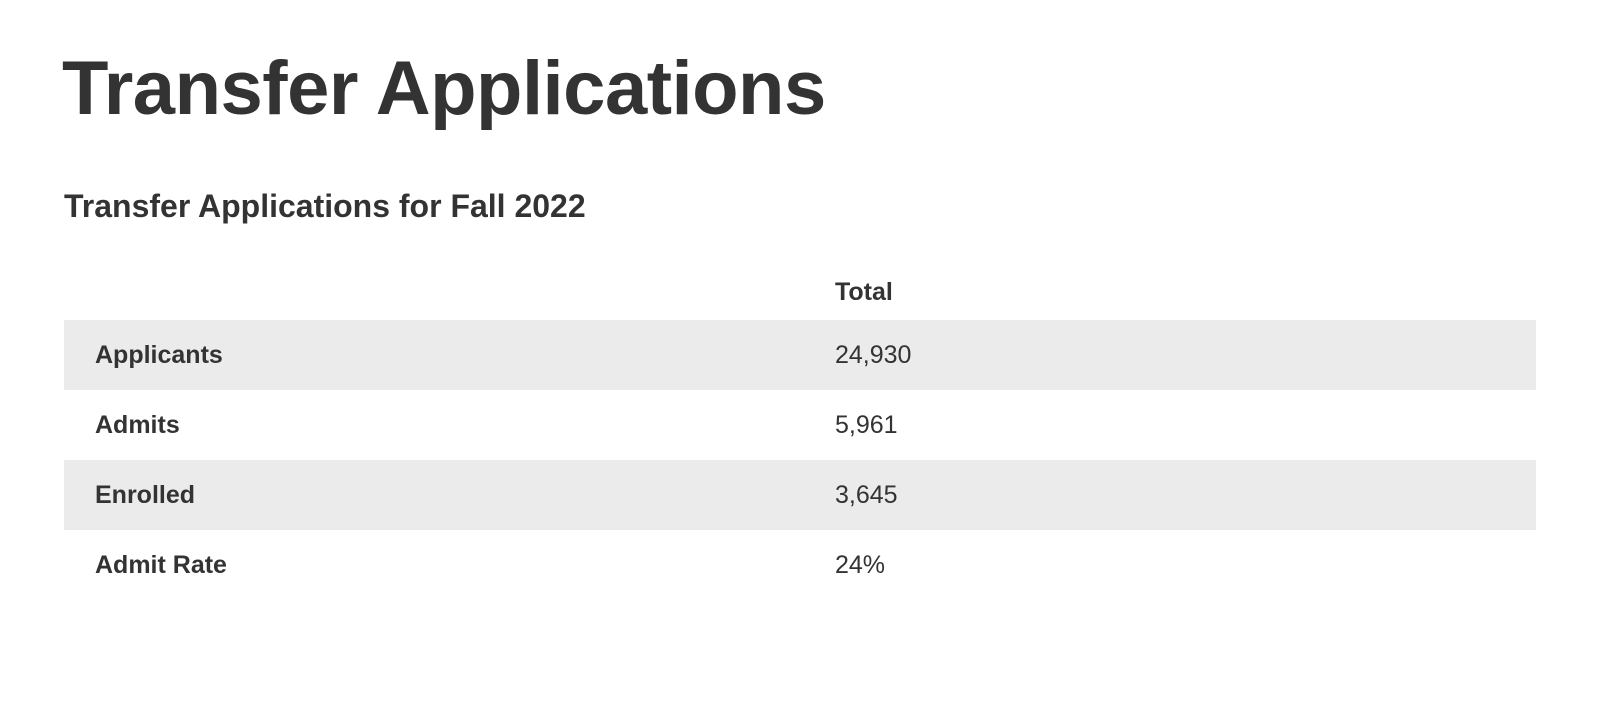 The image size is (1622, 720). Describe the element at coordinates (800, 495) in the screenshot. I see `table-row: Enrolled 3,645` at that location.